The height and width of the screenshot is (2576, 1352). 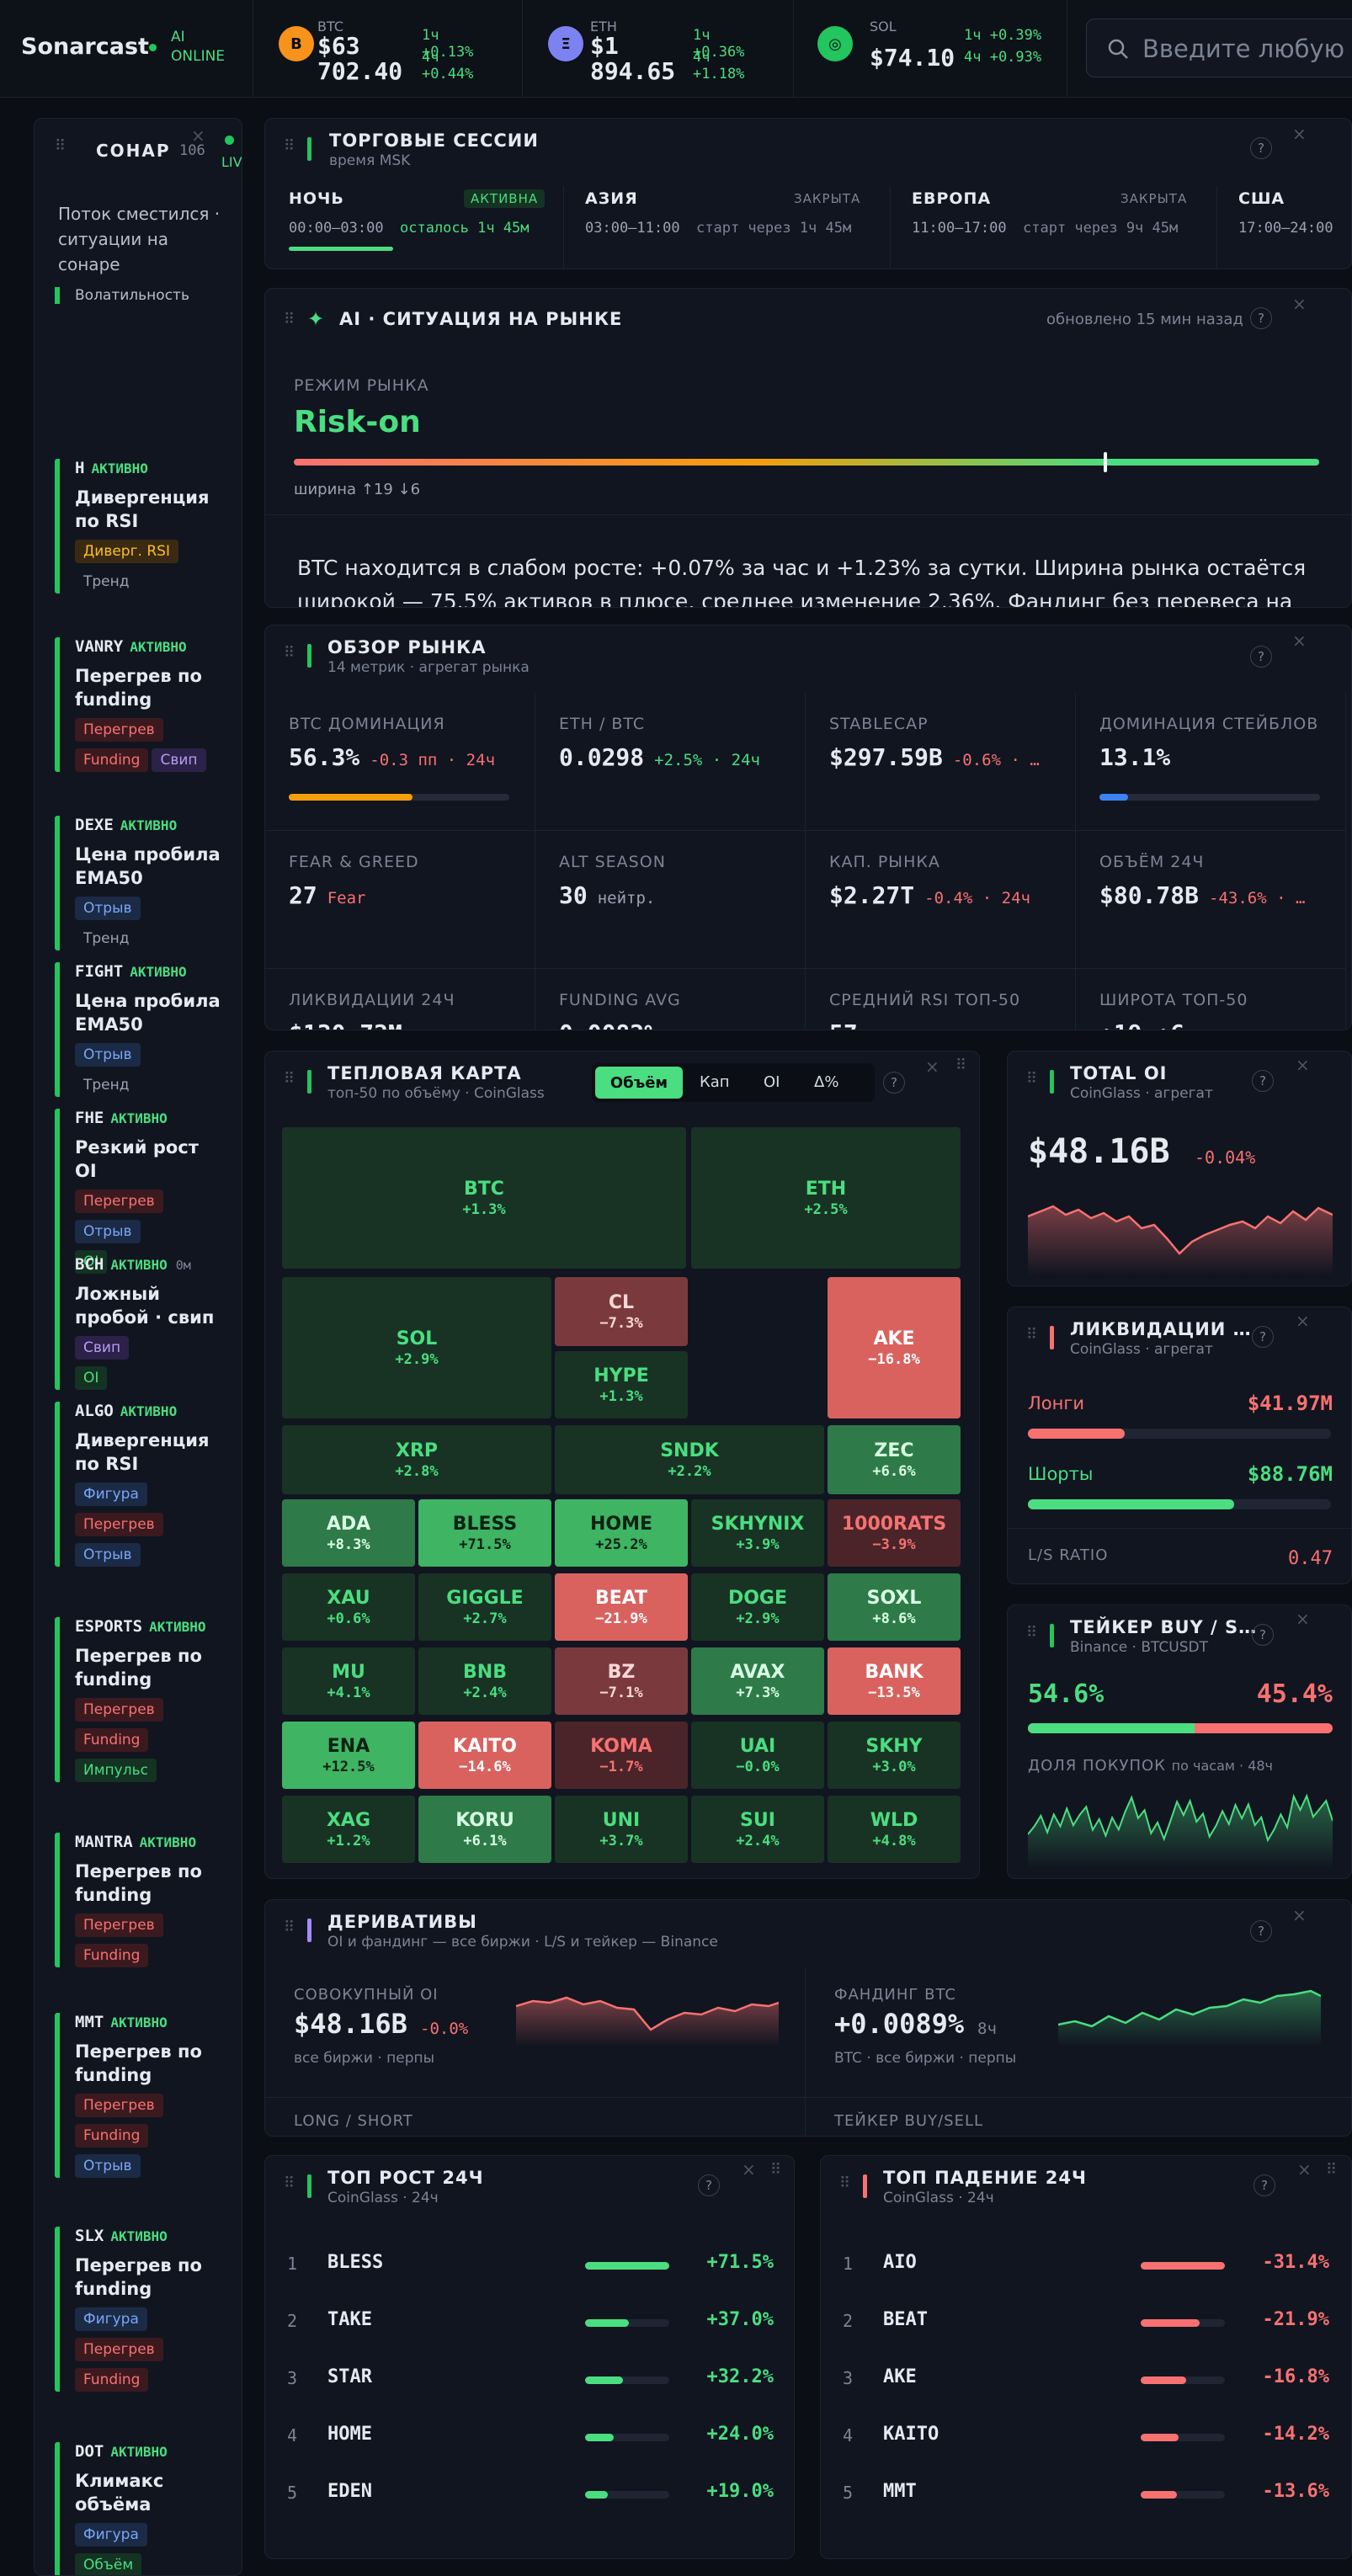 What do you see at coordinates (757, 1607) in the screenshot?
I see `heatmap-cell: DOGE +2.9%` at bounding box center [757, 1607].